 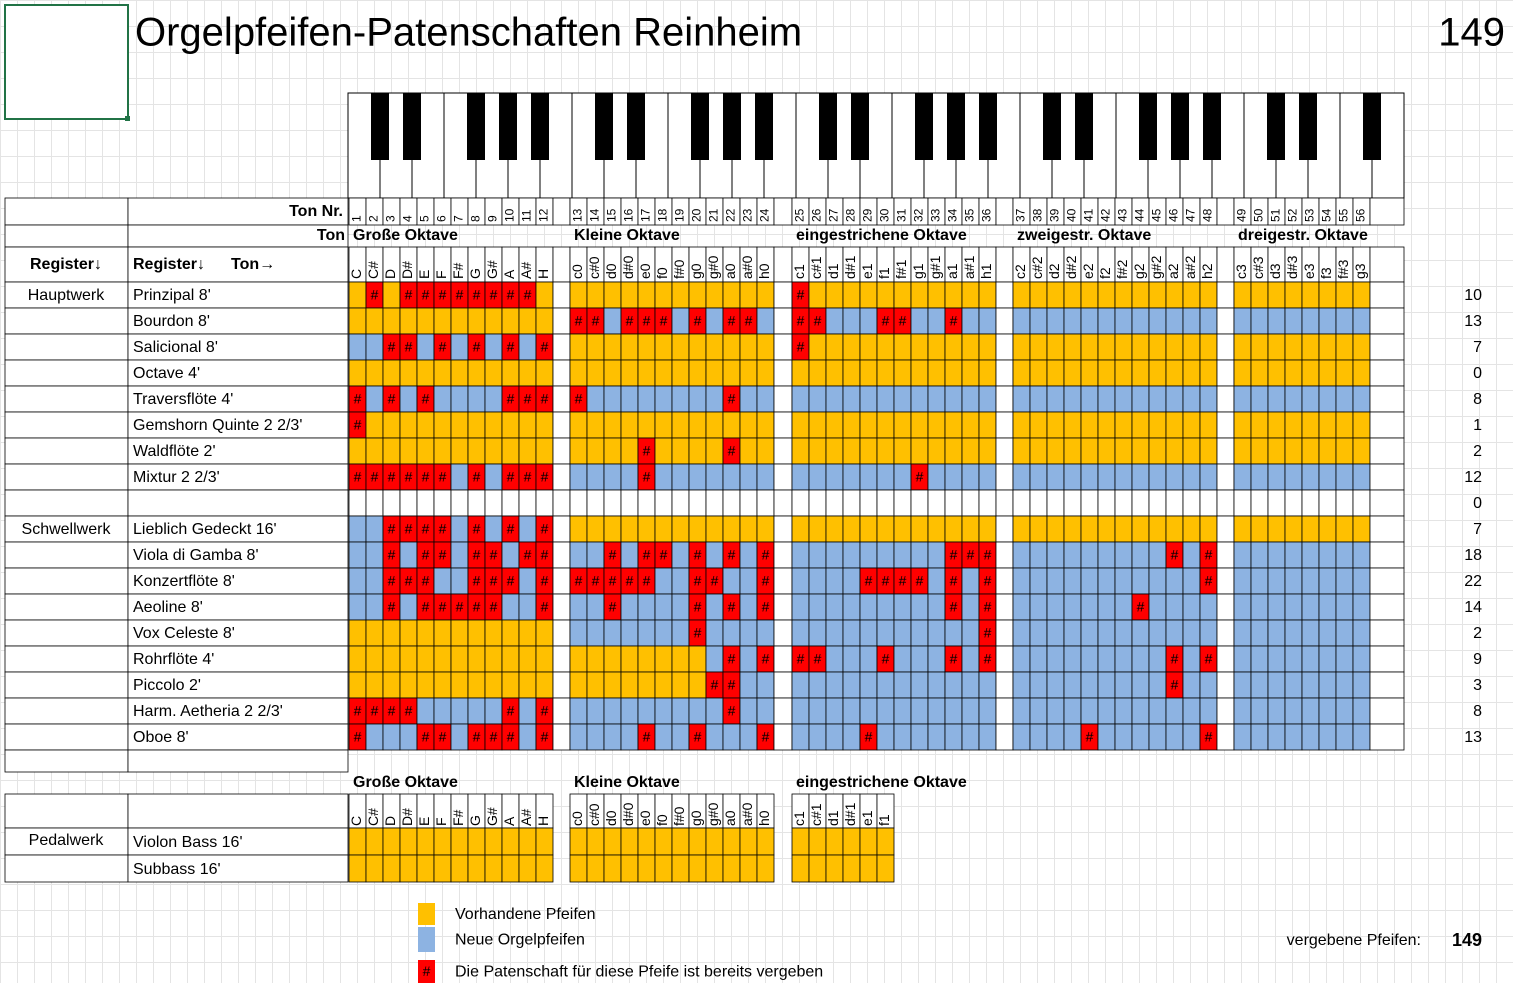 I want to click on note-name: g0, so click(x=696, y=818).